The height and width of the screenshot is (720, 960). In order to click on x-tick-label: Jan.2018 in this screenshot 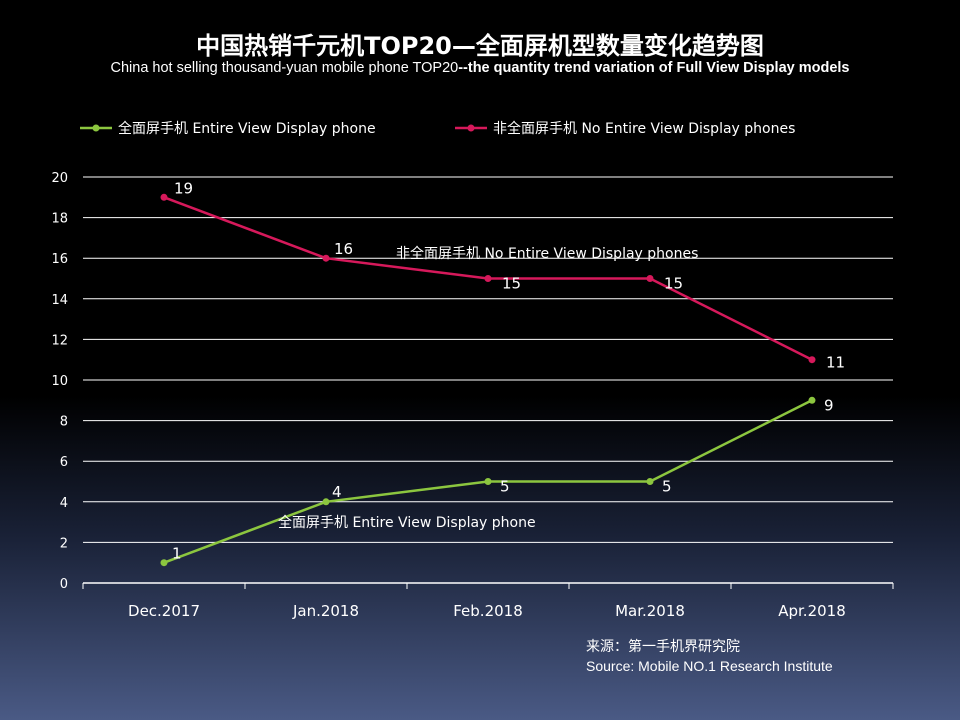, I will do `click(325, 611)`.